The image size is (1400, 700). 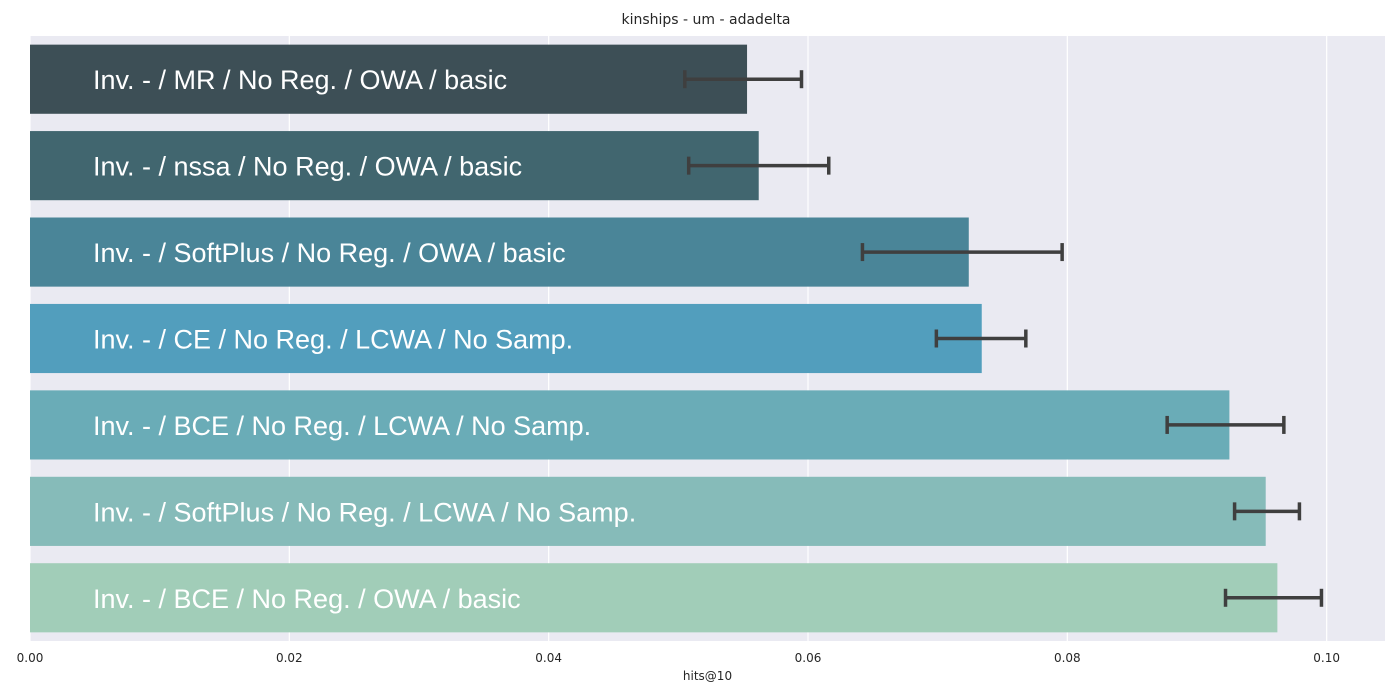 I want to click on x-tick-label: 0.06, so click(x=808, y=658).